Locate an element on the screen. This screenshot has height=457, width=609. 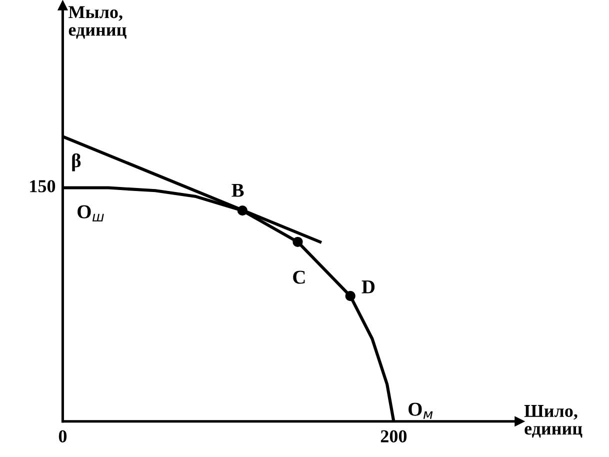
x-tick-label: 200 is located at coordinates (393, 436).